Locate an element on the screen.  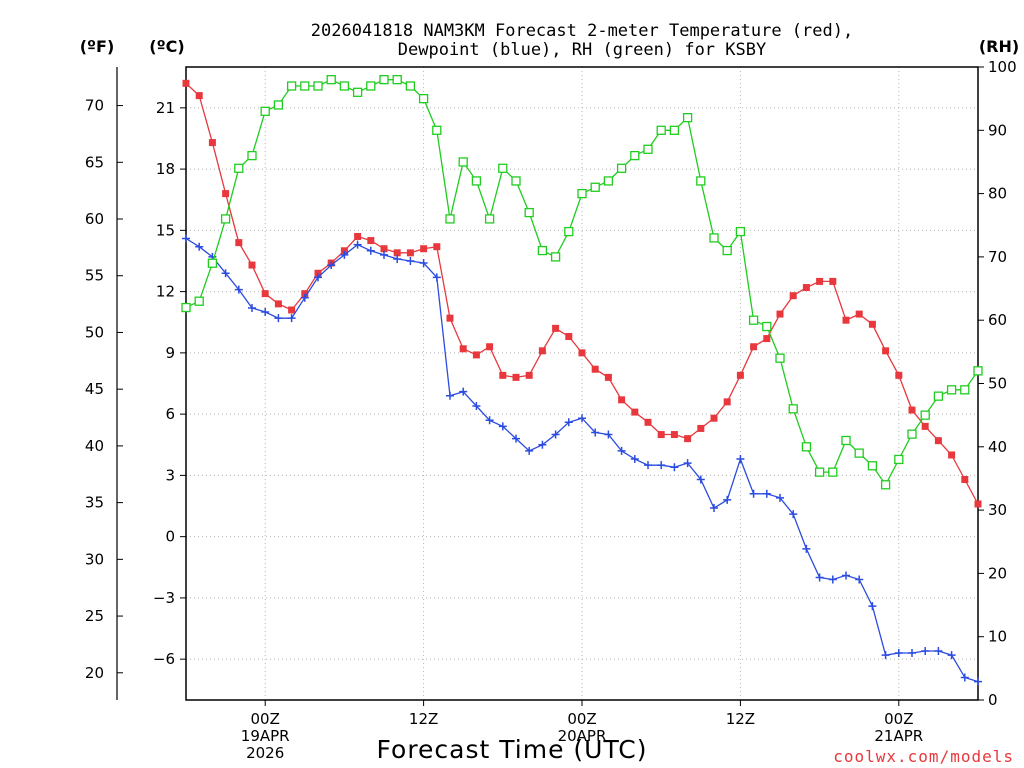
fahrenheit-tick-label: 30 is located at coordinates (94, 559).